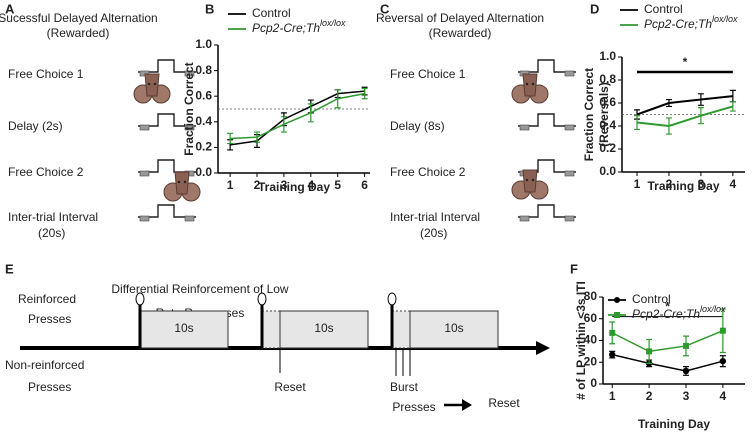  I want to click on interval-box, so click(454, 329).